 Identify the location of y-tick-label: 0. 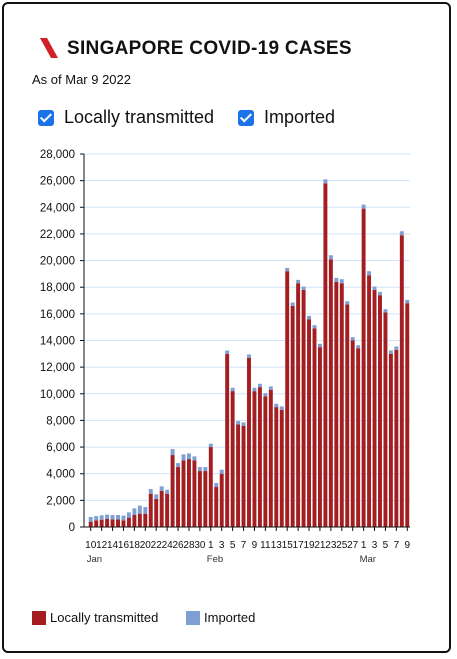
(72, 528).